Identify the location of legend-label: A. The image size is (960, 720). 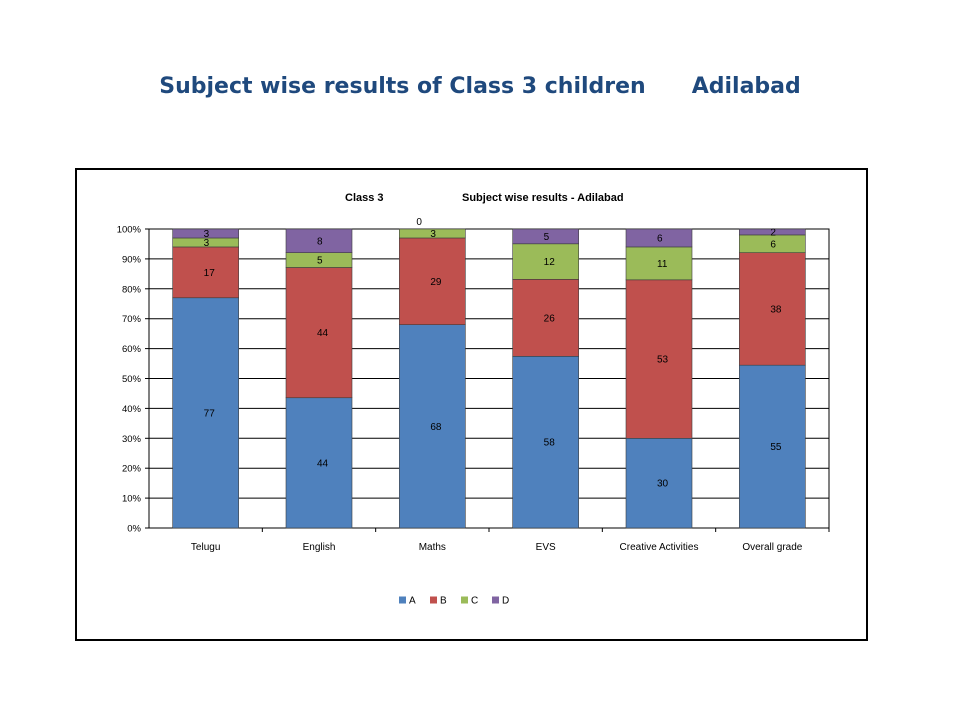
(412, 601).